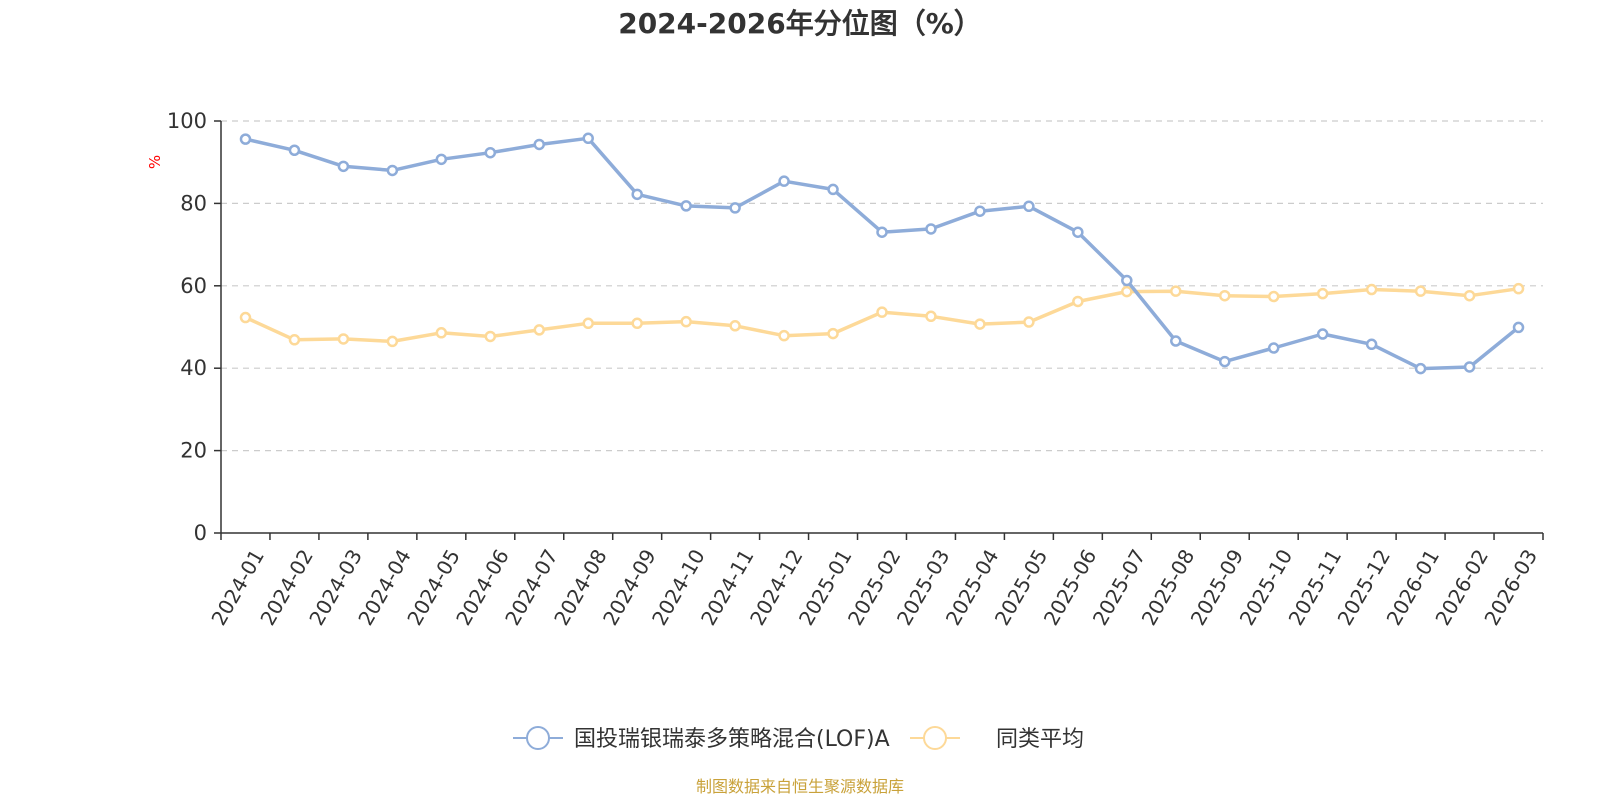  I want to click on y-tick-label: 20, so click(193, 451).